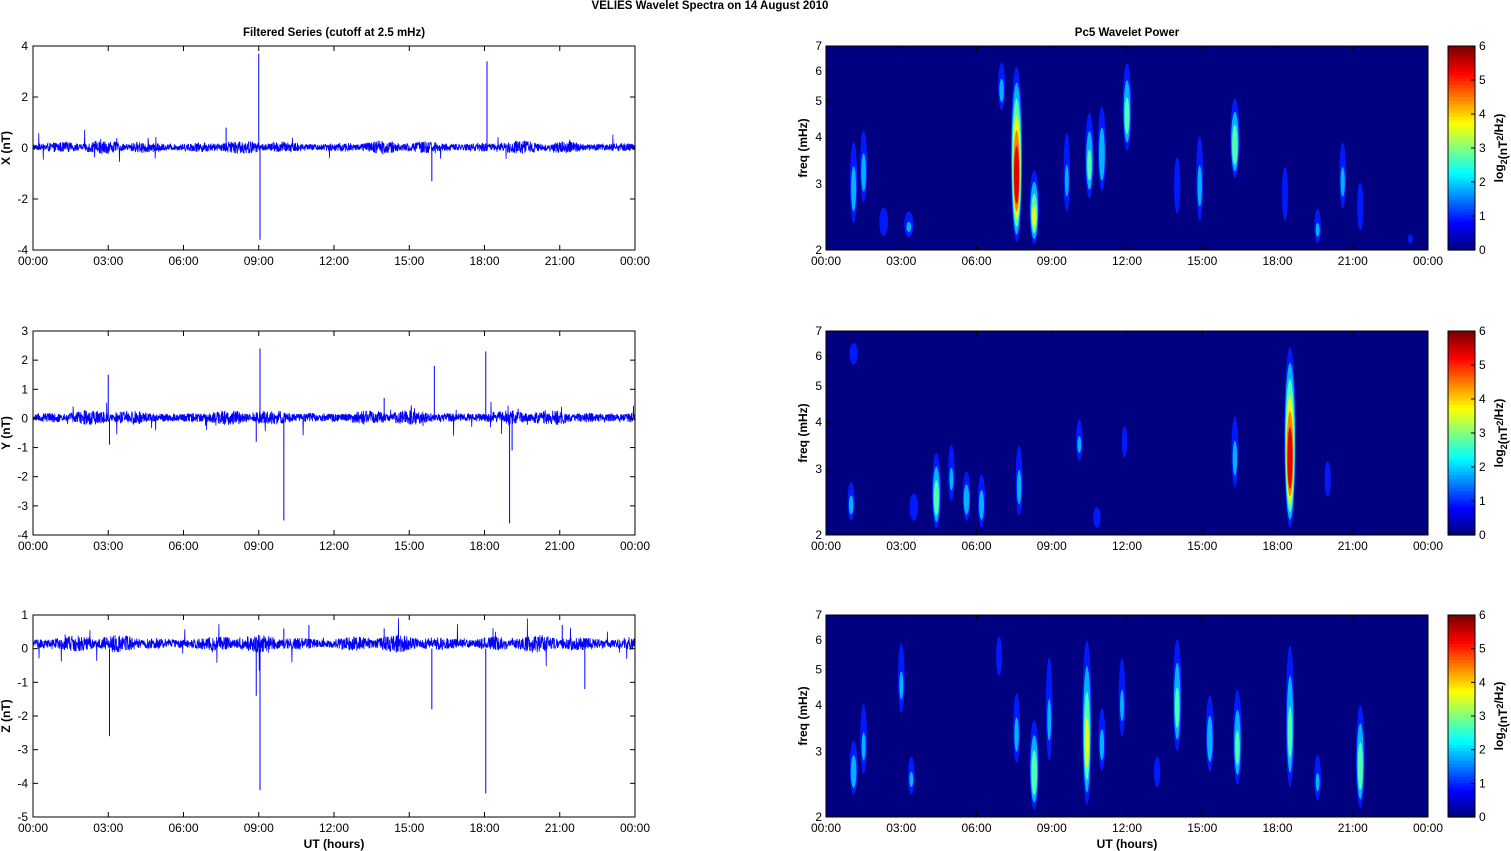 The width and height of the screenshot is (1511, 851). What do you see at coordinates (1503, 149) in the screenshot?
I see `colorbar-label-part: (nT` at bounding box center [1503, 149].